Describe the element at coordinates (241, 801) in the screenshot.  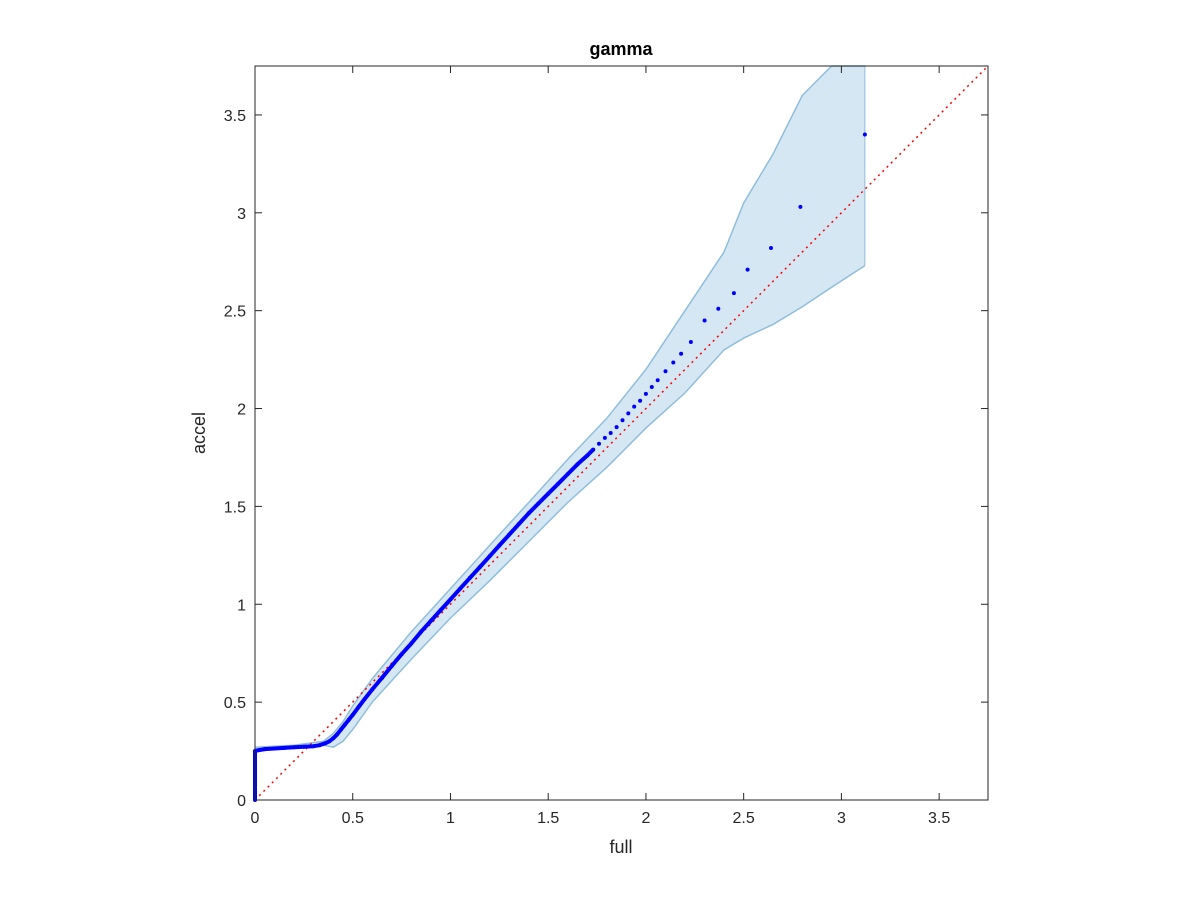
I see `y-tick-label: 0` at that location.